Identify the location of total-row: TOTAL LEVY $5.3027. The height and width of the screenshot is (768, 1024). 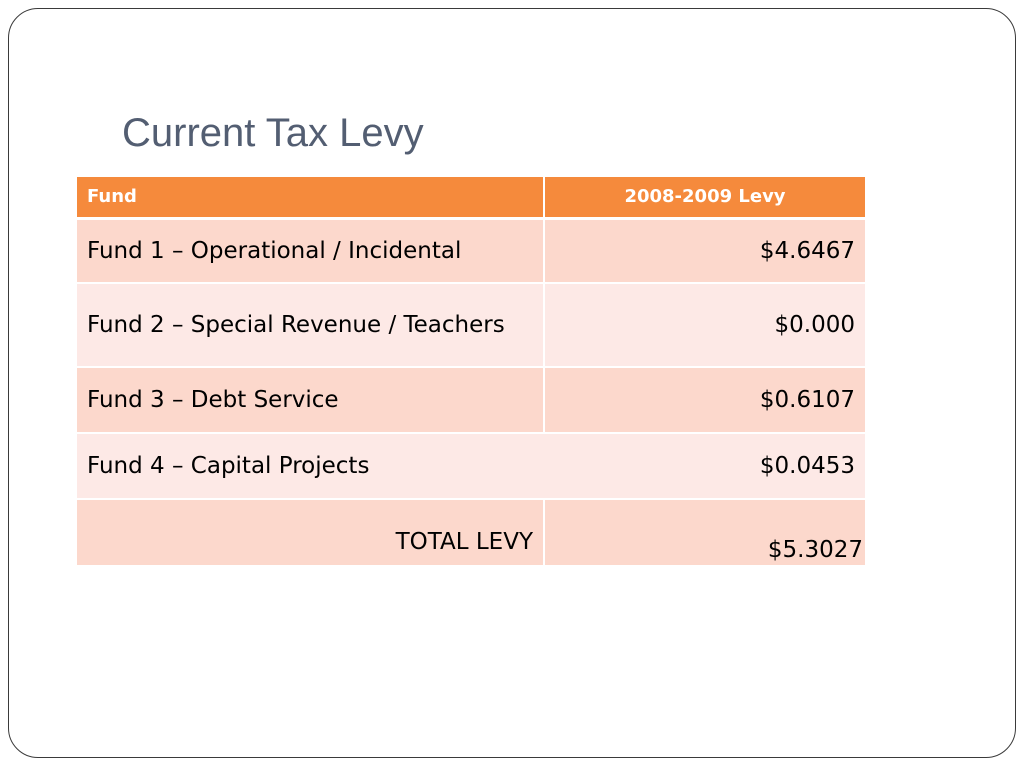
(471, 531).